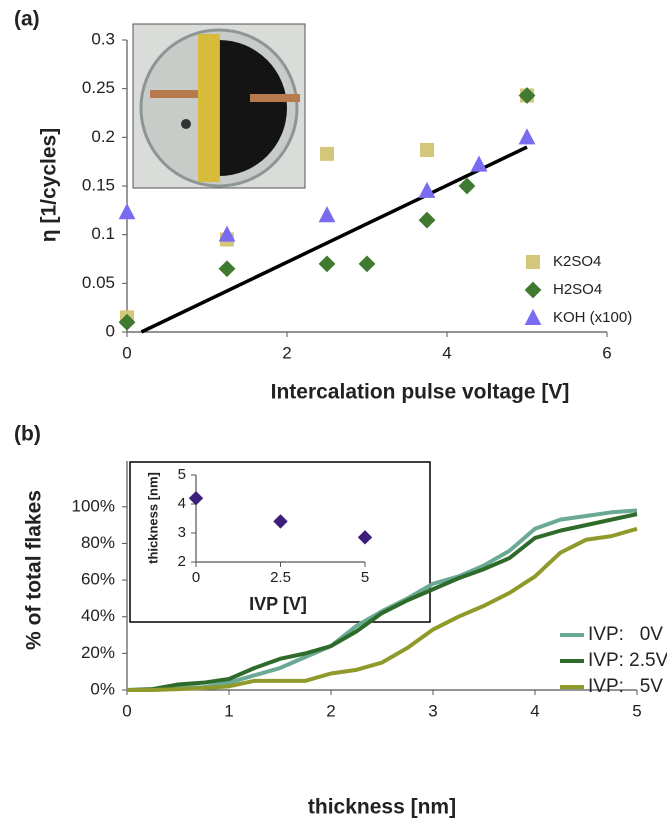 This screenshot has height=823, width=667. Describe the element at coordinates (182, 532) in the screenshot. I see `y-tick-label: 3` at that location.